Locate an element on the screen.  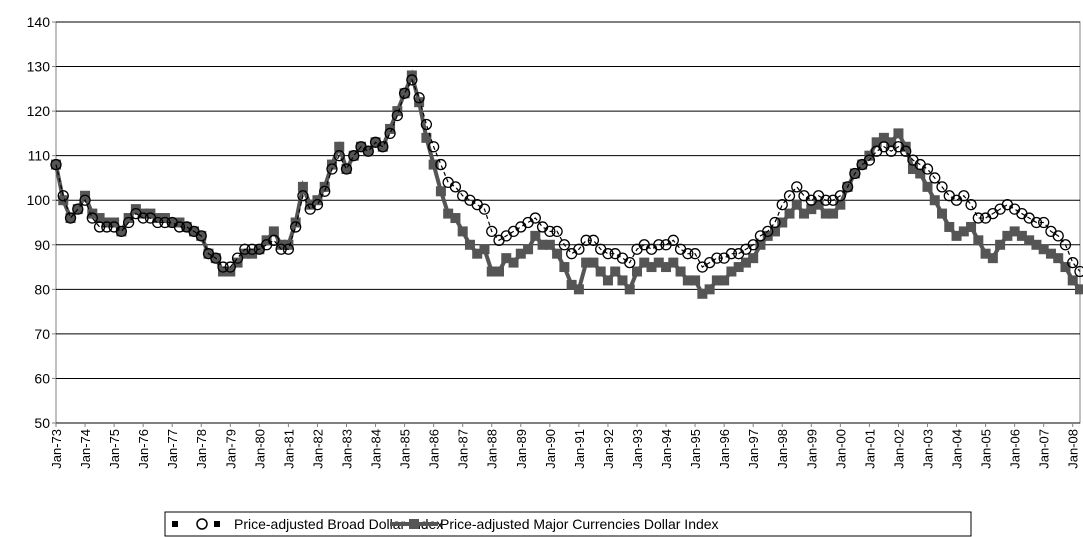
legend-swatch is located at coordinates (202, 524).